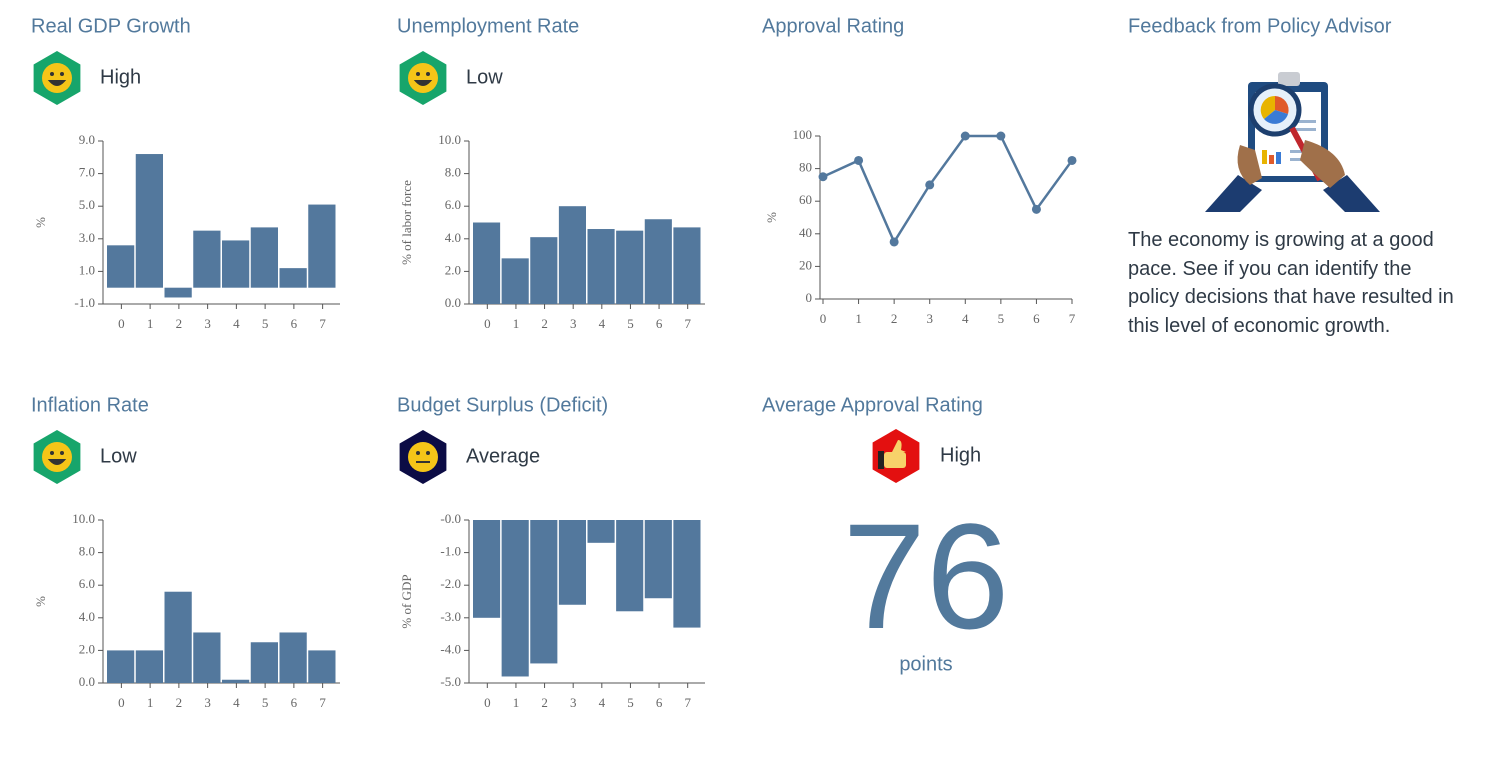 This screenshot has height=758, width=1507. I want to click on y-tick-label: 40, so click(805, 232).